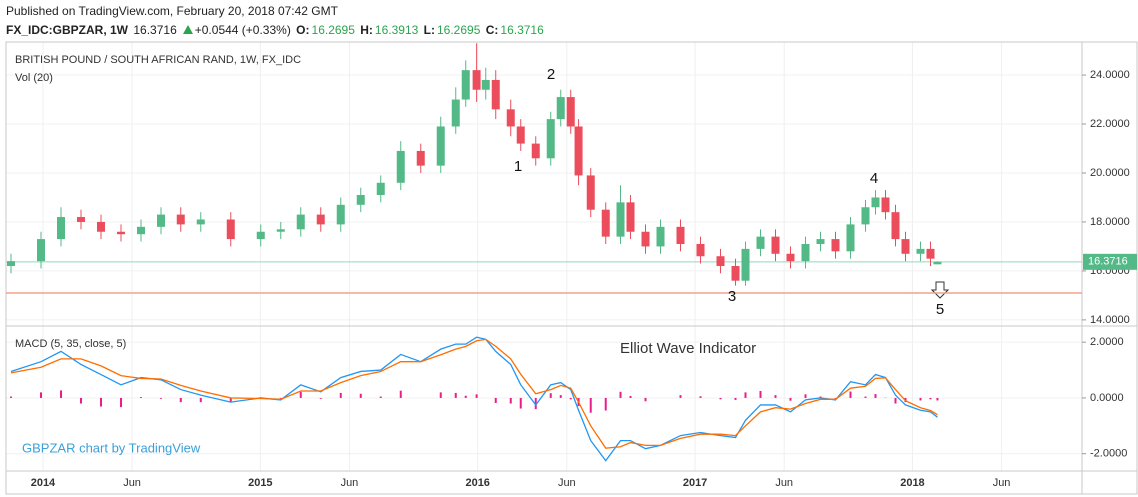  What do you see at coordinates (366, 30) in the screenshot?
I see `ohlc-label: H:` at bounding box center [366, 30].